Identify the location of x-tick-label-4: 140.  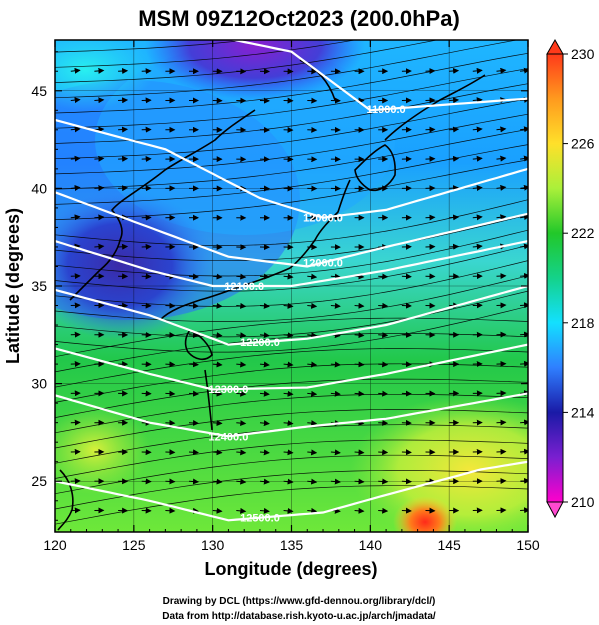
(371, 545).